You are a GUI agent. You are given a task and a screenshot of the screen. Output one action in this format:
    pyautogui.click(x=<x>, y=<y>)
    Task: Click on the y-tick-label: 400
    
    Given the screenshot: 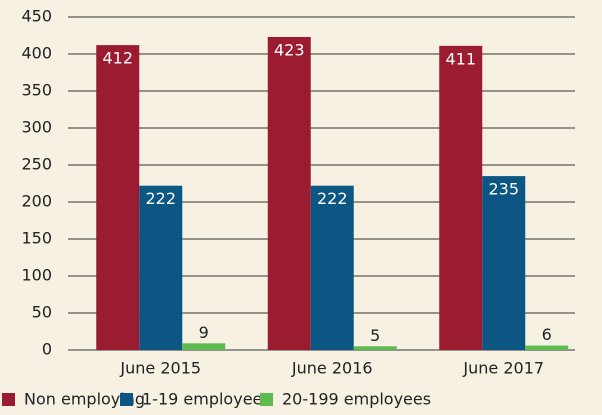 What is the action you would take?
    pyautogui.click(x=36, y=53)
    